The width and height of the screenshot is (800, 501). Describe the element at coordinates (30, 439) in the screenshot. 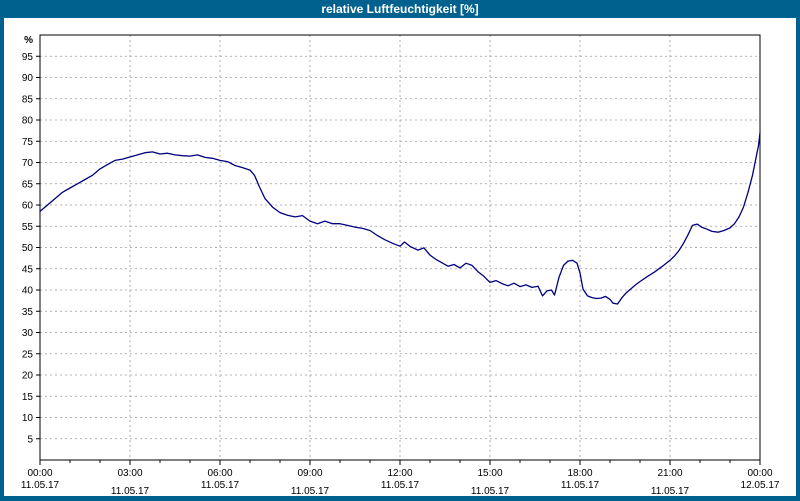

I see `svg-text: 5` at that location.